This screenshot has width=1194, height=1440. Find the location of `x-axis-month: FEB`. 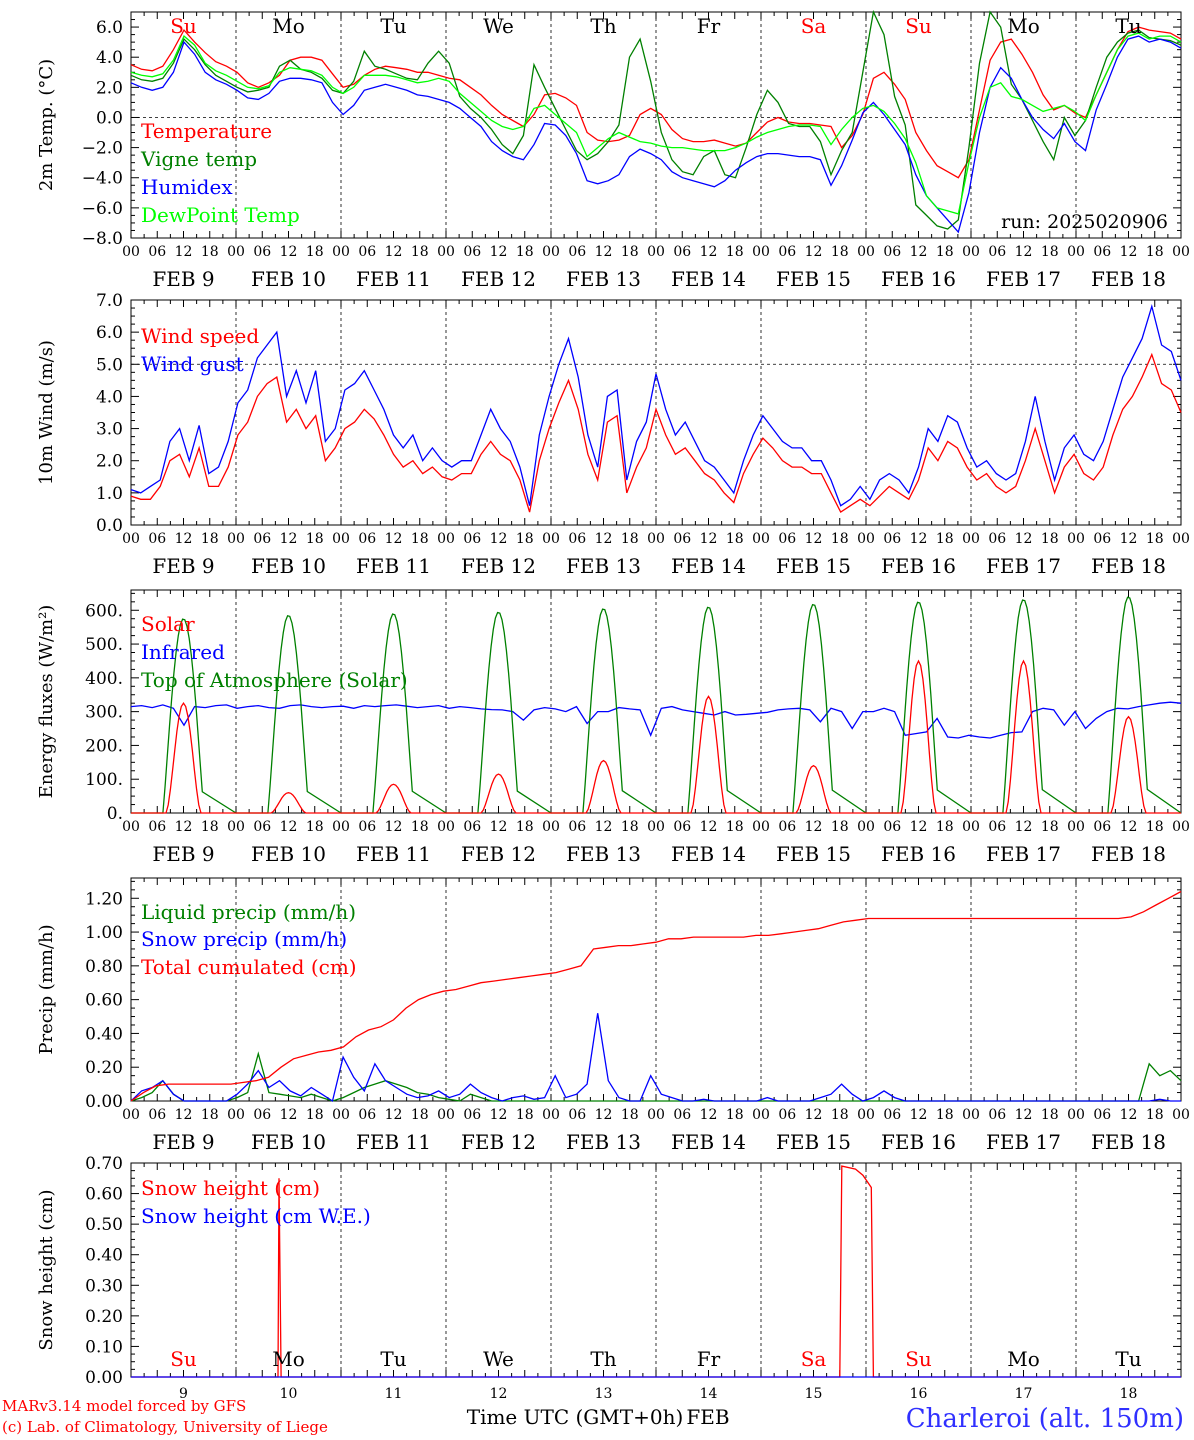

x-axis-month: FEB is located at coordinates (707, 1417).